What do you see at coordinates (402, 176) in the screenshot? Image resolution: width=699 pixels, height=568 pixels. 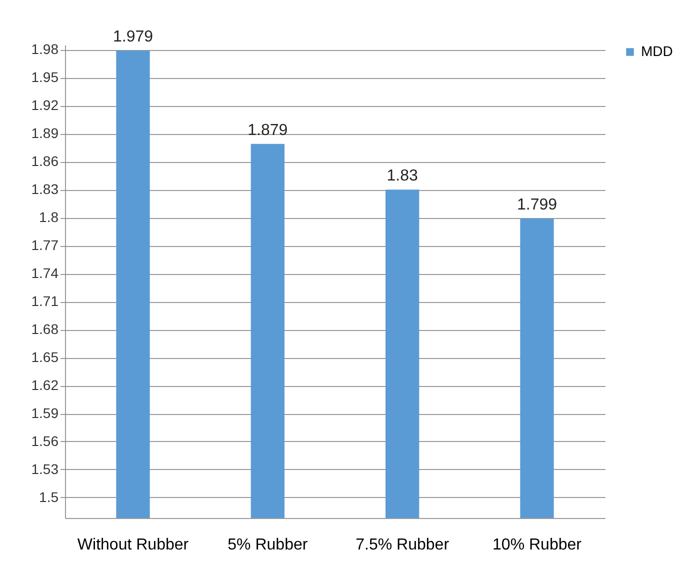 I see `data-label: 1.83` at bounding box center [402, 176].